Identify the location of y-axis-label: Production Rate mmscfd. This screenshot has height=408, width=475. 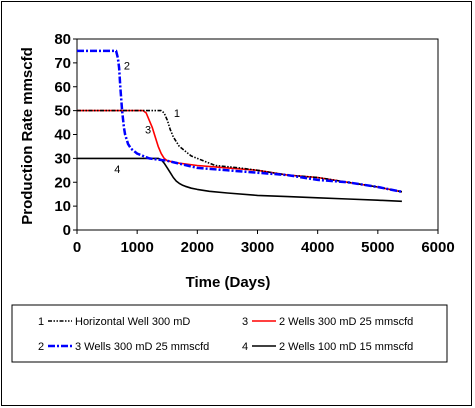
(27, 136).